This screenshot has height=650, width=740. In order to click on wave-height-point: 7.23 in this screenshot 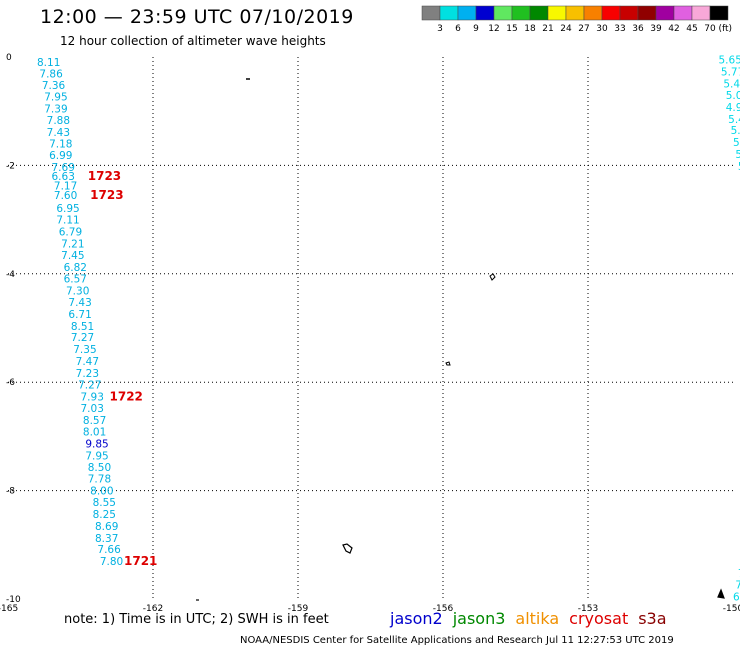, I will do `click(87, 374)`.